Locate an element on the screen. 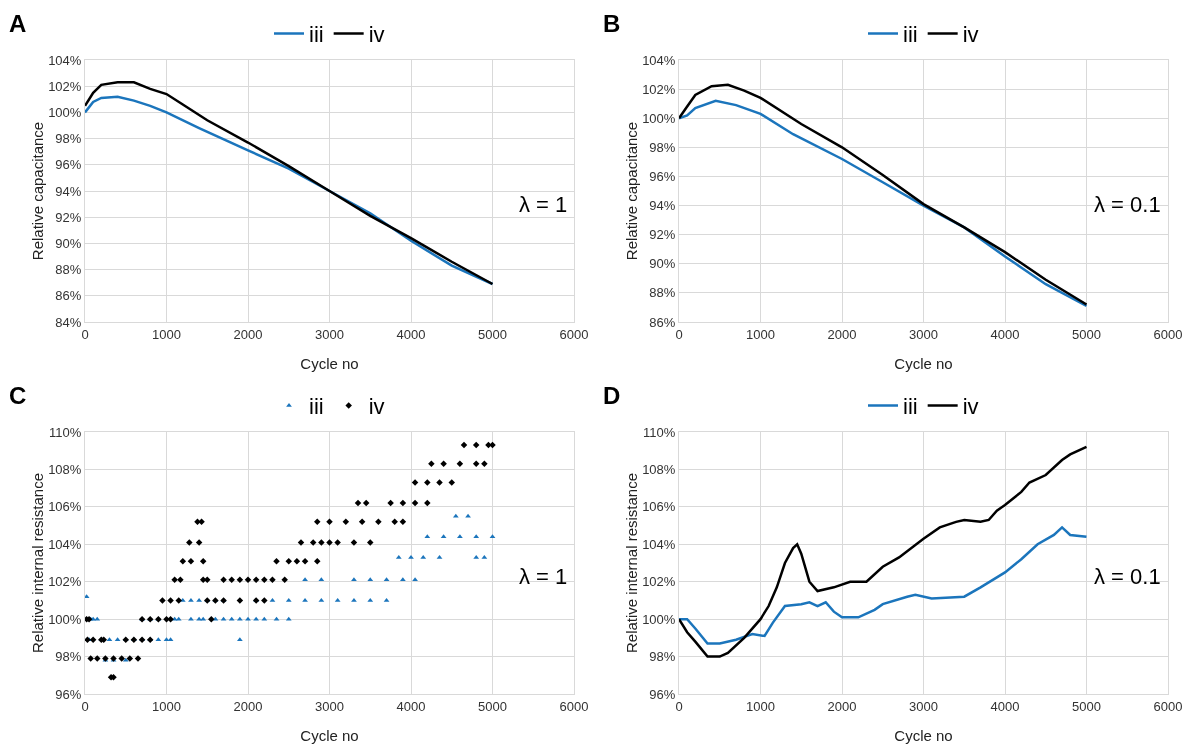  chart-title: B is located at coordinates (612, 23).